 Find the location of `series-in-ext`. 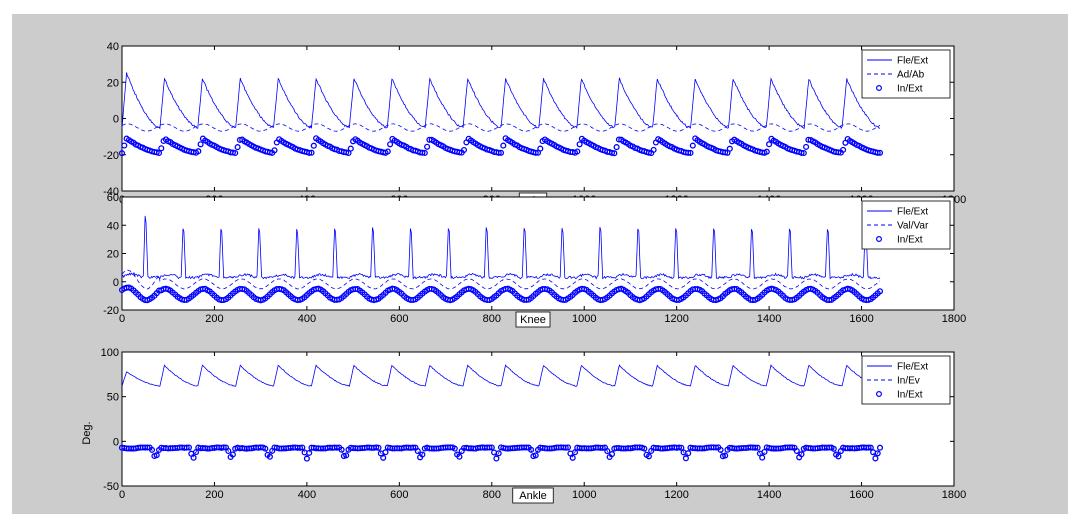

series-in-ext is located at coordinates (501, 294).